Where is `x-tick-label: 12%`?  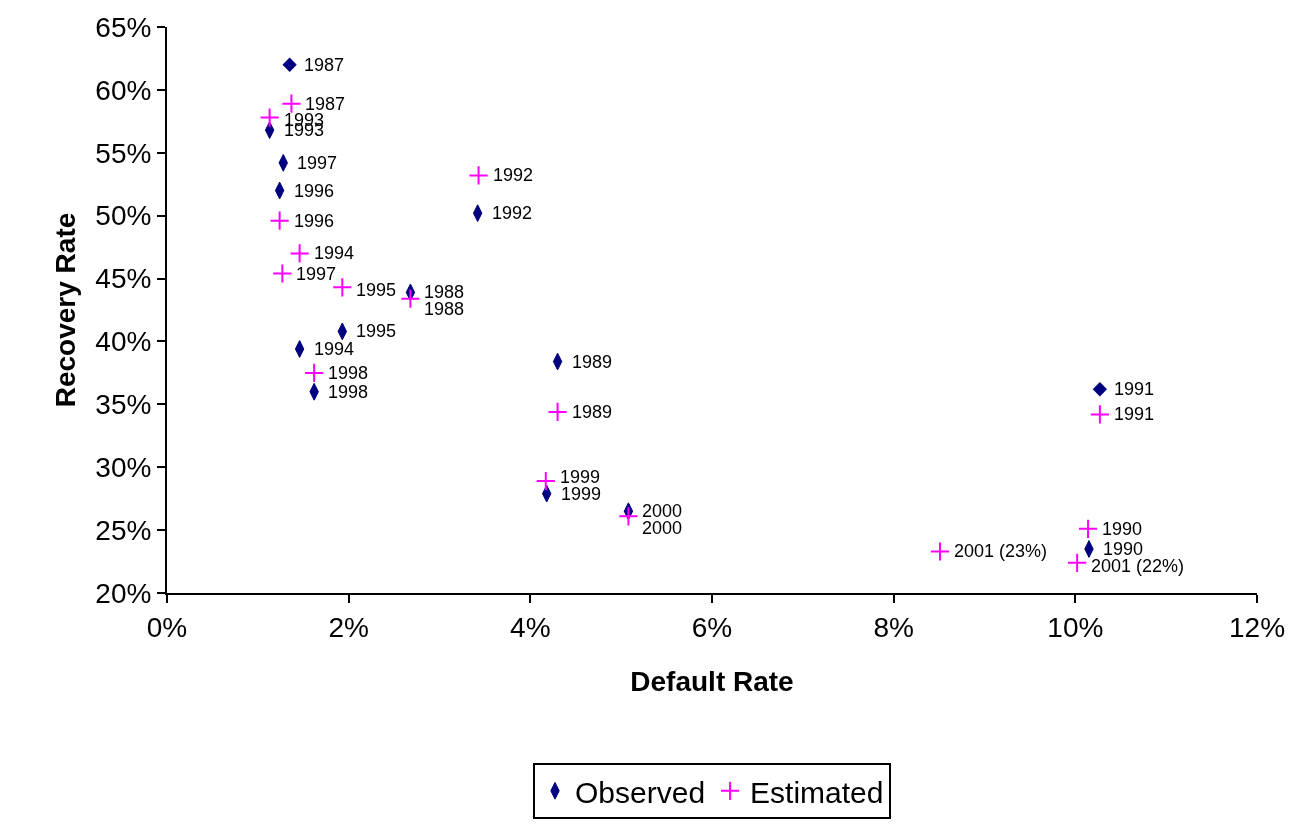 x-tick-label: 12% is located at coordinates (1257, 627).